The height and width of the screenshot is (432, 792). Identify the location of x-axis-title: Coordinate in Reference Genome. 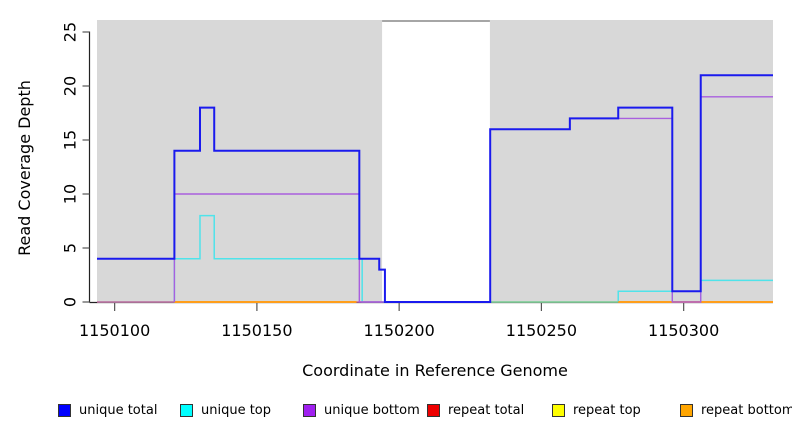
(435, 370).